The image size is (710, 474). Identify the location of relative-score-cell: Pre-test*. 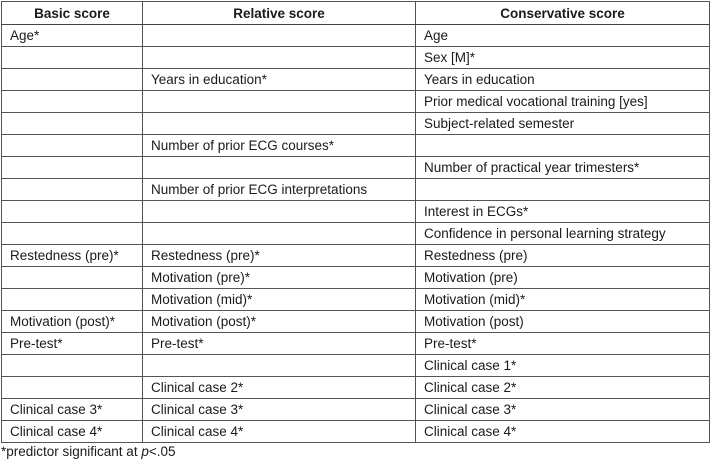
(279, 343).